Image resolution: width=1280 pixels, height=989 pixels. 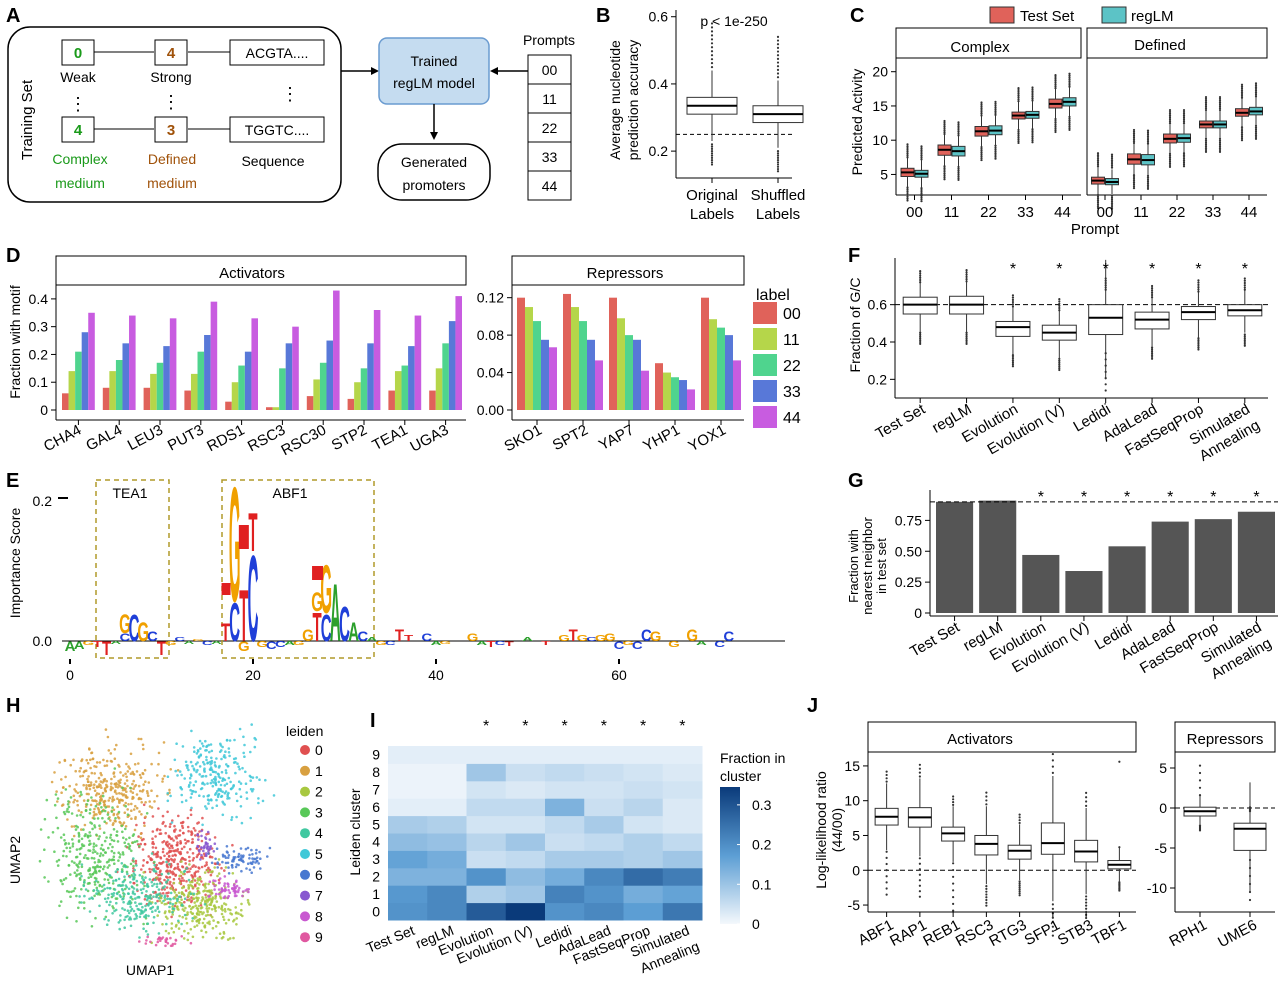 I want to click on panel-label-h: H, so click(x=13, y=706).